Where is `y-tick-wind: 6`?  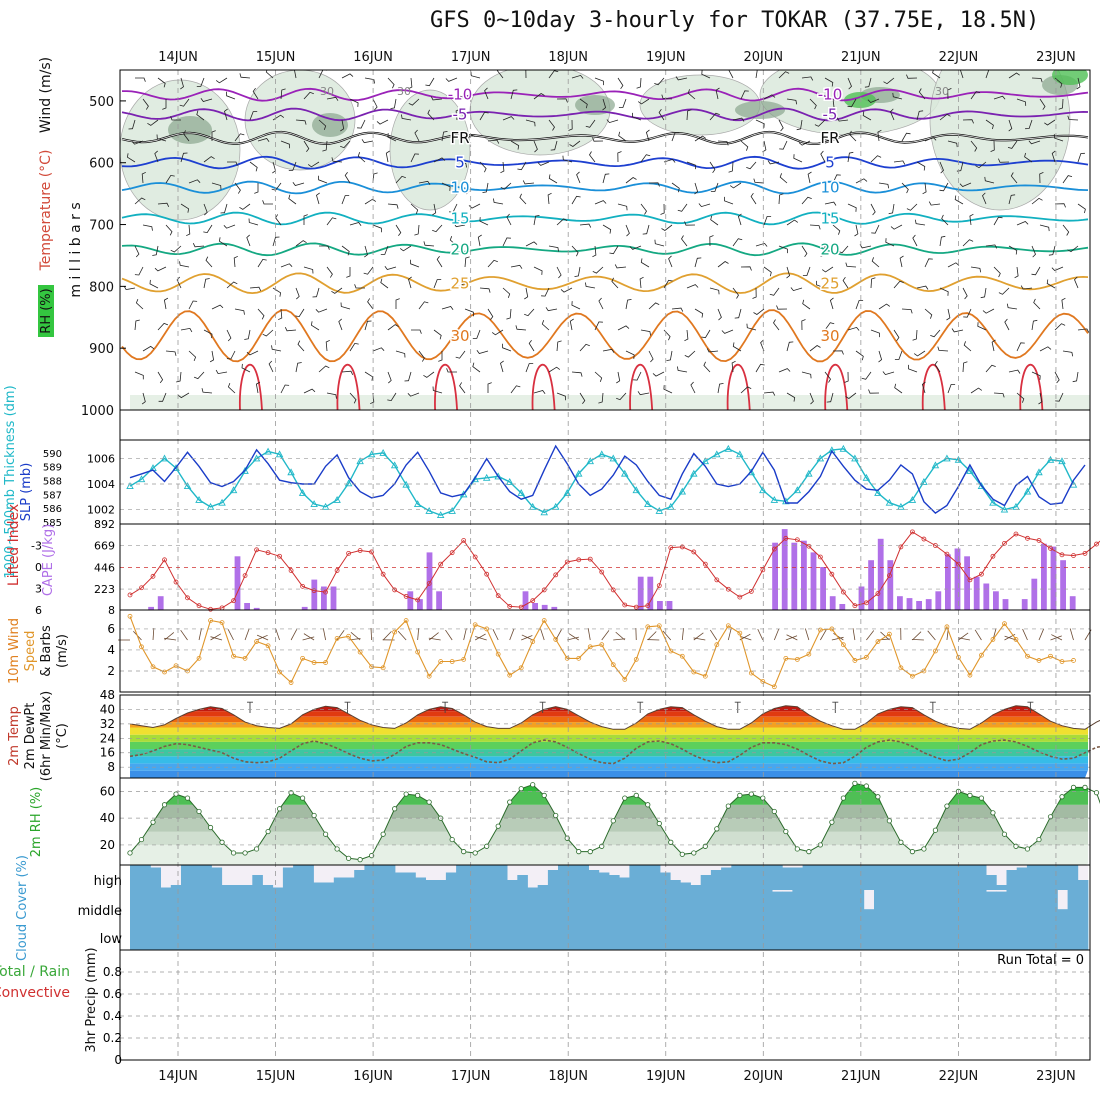
y-tick-wind: 6 is located at coordinates (111, 629).